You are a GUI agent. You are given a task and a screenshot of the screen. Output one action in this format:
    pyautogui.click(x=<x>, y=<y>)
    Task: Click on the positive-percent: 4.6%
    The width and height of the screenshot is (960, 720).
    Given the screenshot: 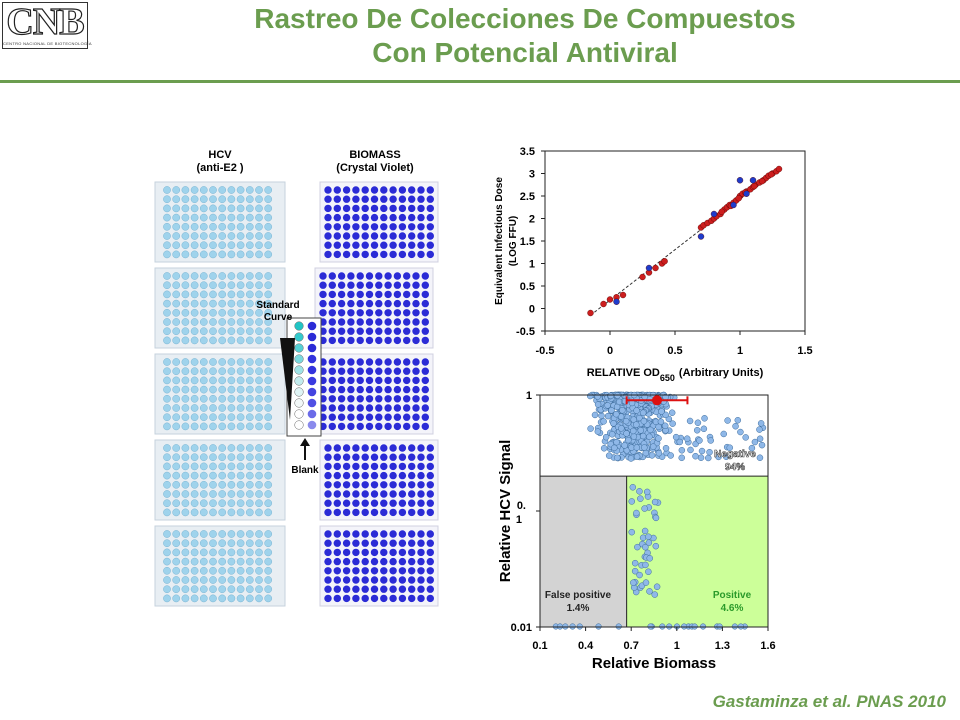 What is the action you would take?
    pyautogui.click(x=732, y=608)
    